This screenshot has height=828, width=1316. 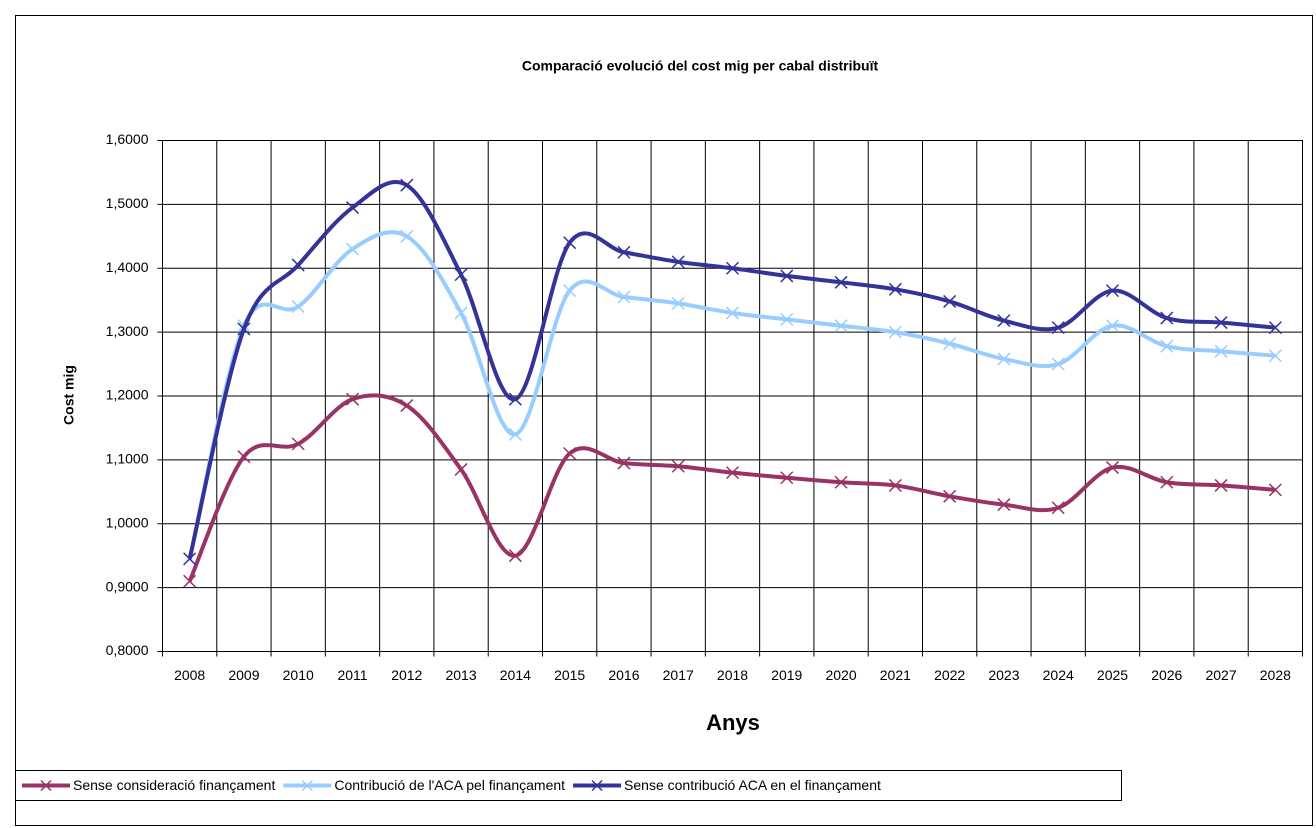 I want to click on y-tick-label: 1,6000, so click(x=127, y=139).